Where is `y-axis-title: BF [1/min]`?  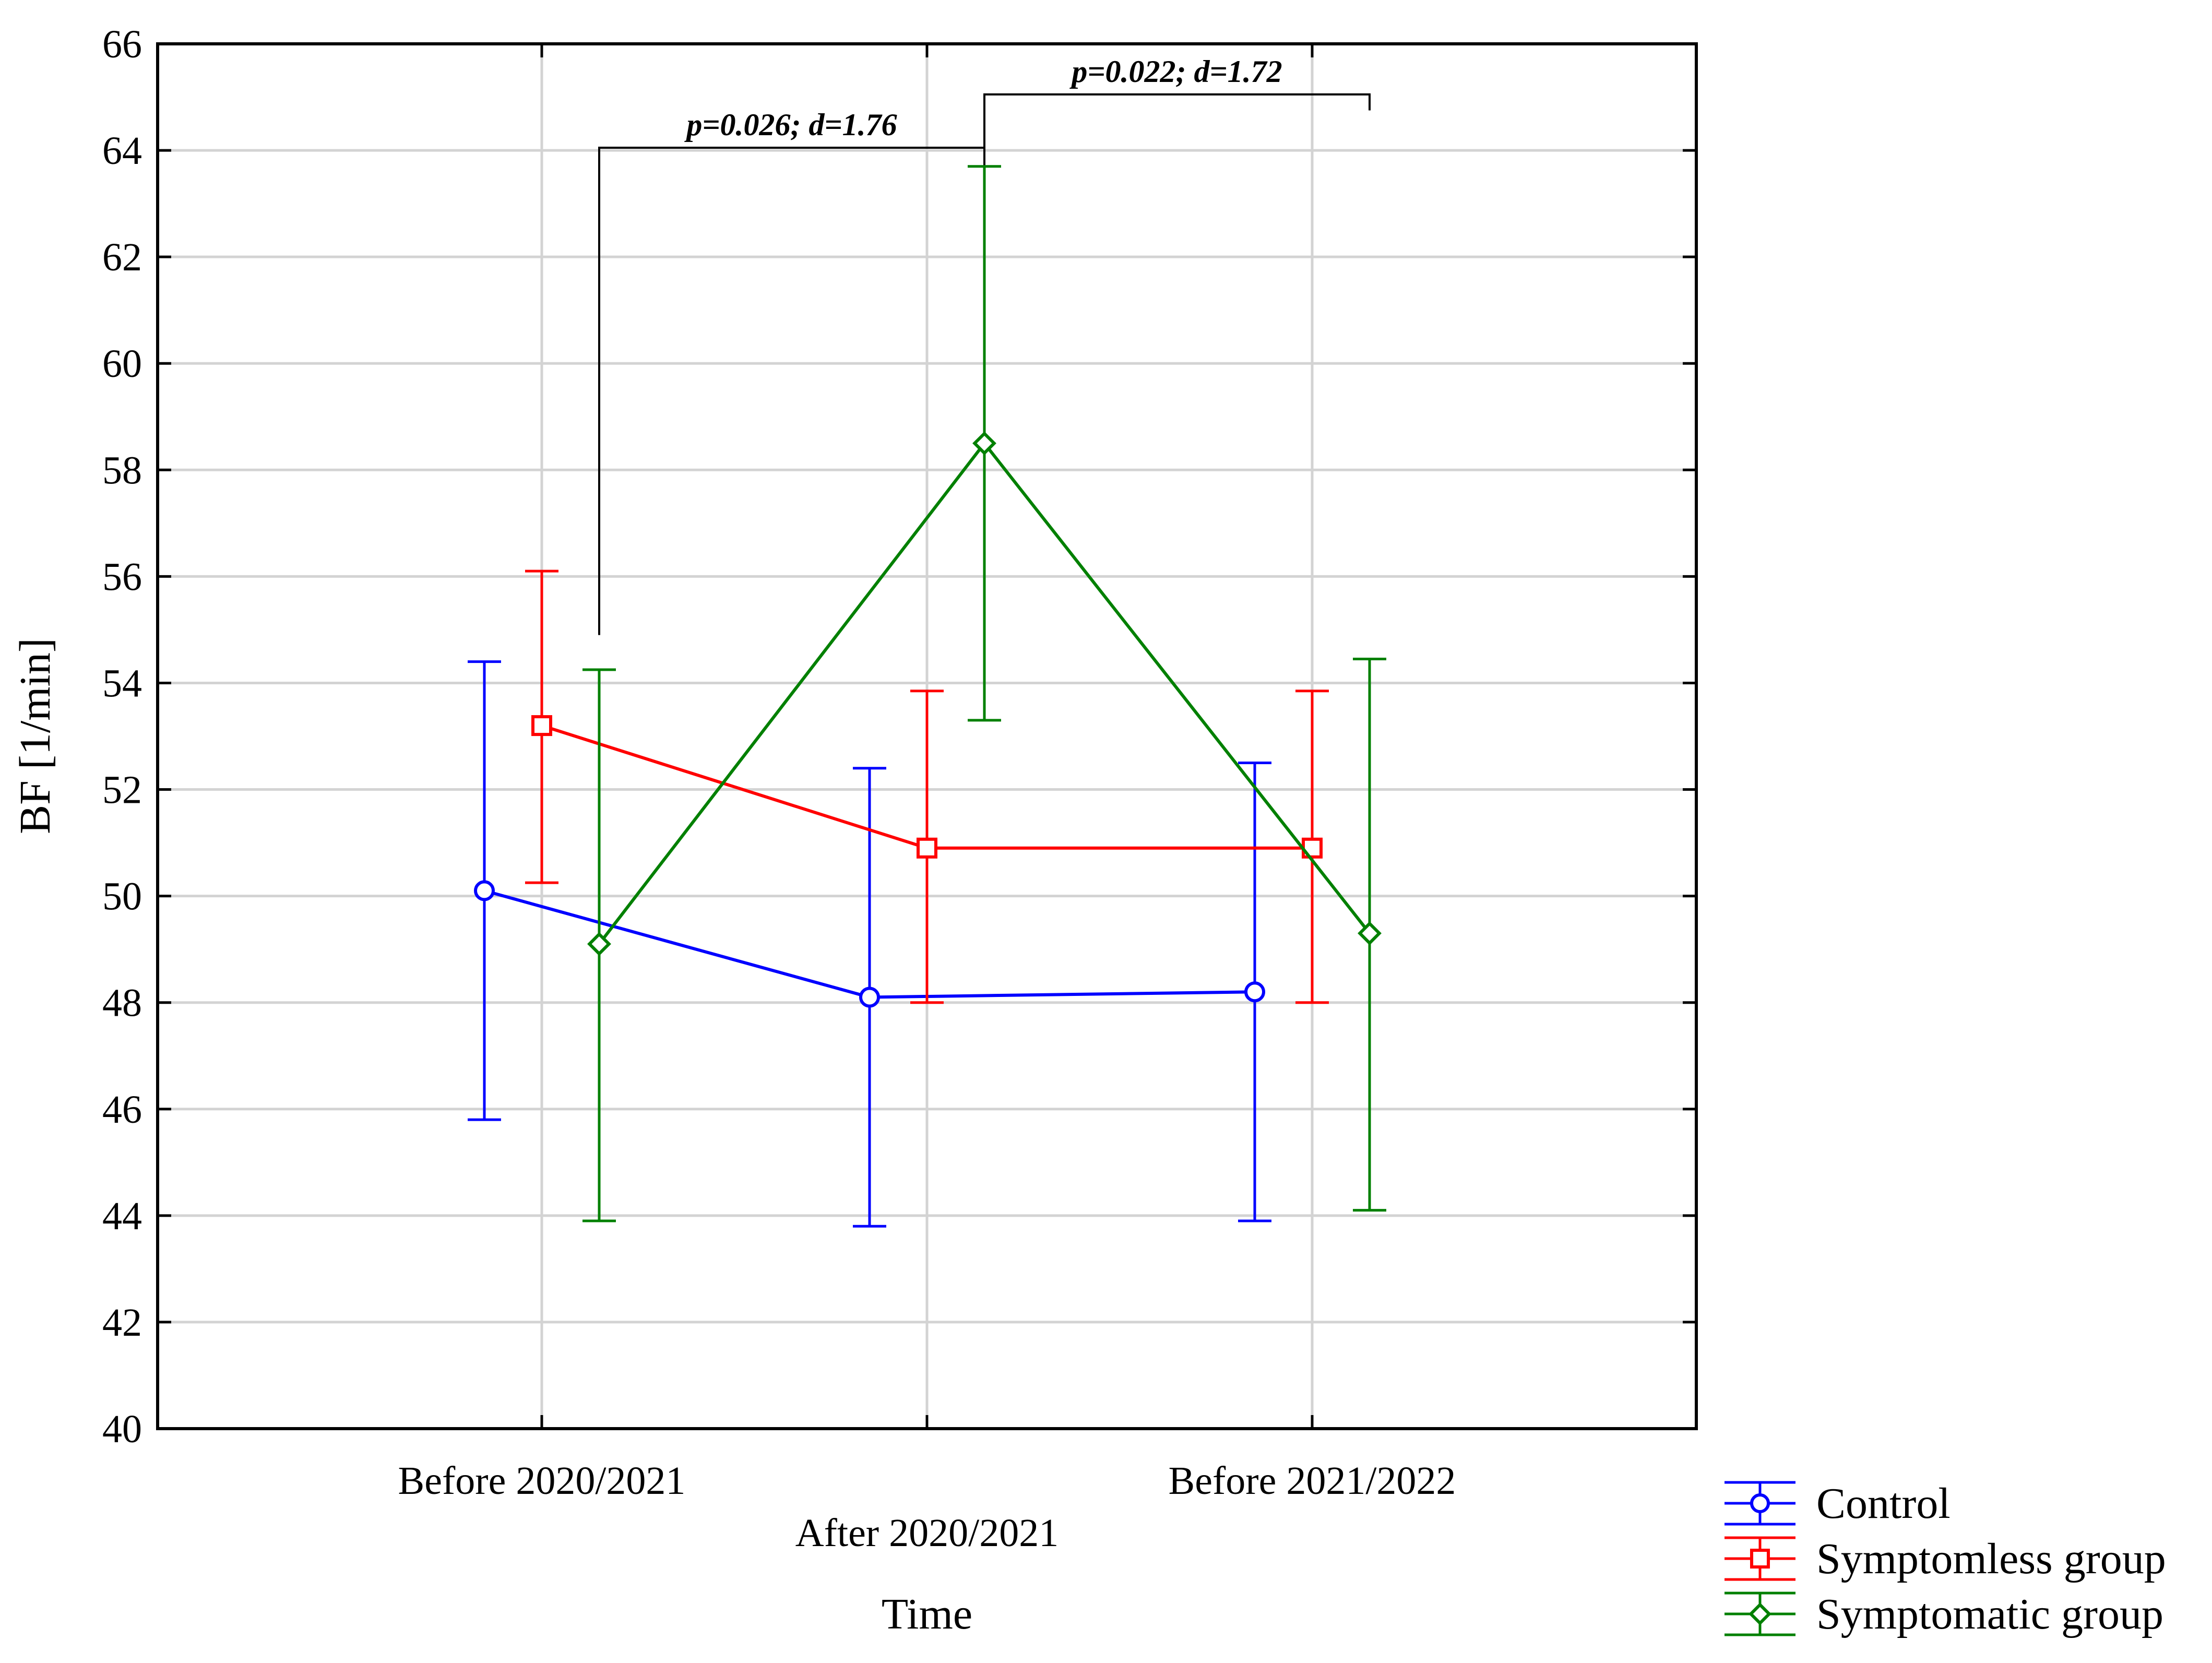 y-axis-title: BF [1/min] is located at coordinates (35, 736).